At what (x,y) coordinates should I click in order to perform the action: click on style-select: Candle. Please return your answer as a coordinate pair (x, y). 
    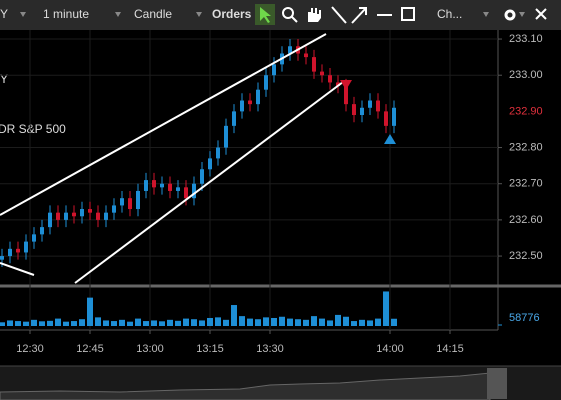
    Looking at the image, I should click on (153, 14).